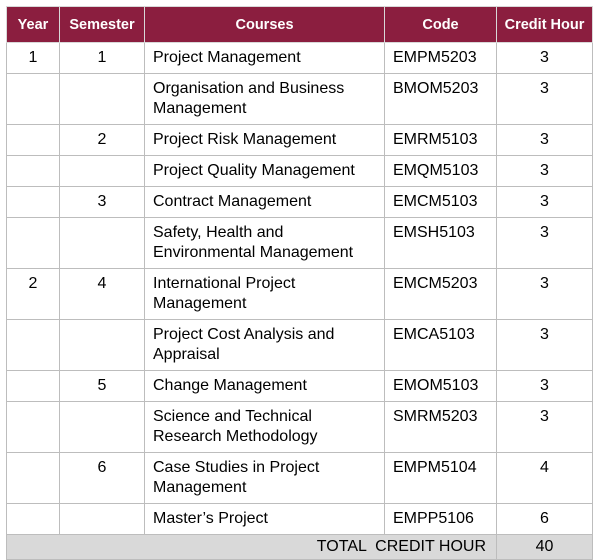  I want to click on course-cell: Contract Management, so click(264, 202).